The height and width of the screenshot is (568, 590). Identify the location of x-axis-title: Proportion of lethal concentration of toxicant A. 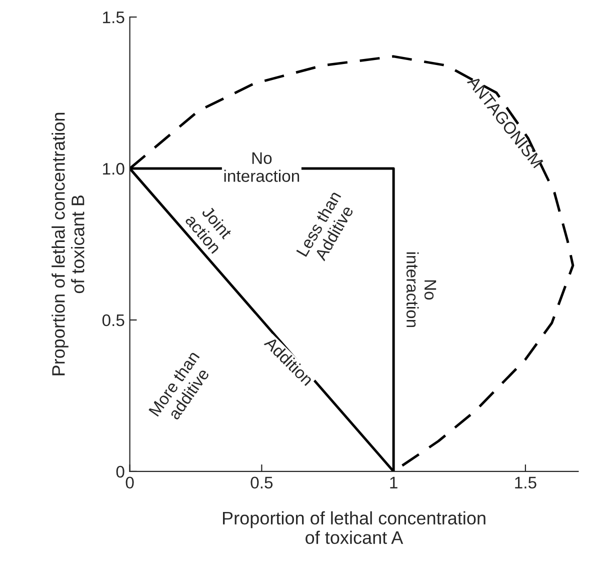
(354, 527).